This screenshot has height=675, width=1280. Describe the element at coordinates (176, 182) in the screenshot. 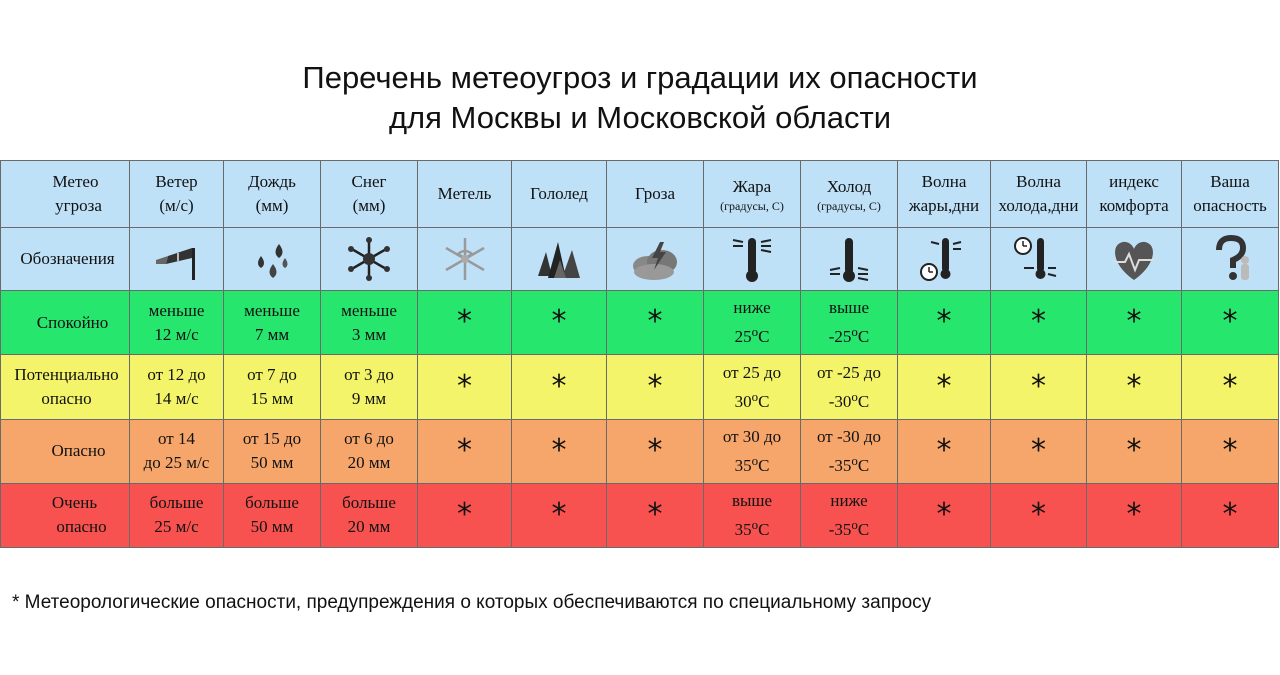

I see `header-wind-line1: Ветер` at that location.